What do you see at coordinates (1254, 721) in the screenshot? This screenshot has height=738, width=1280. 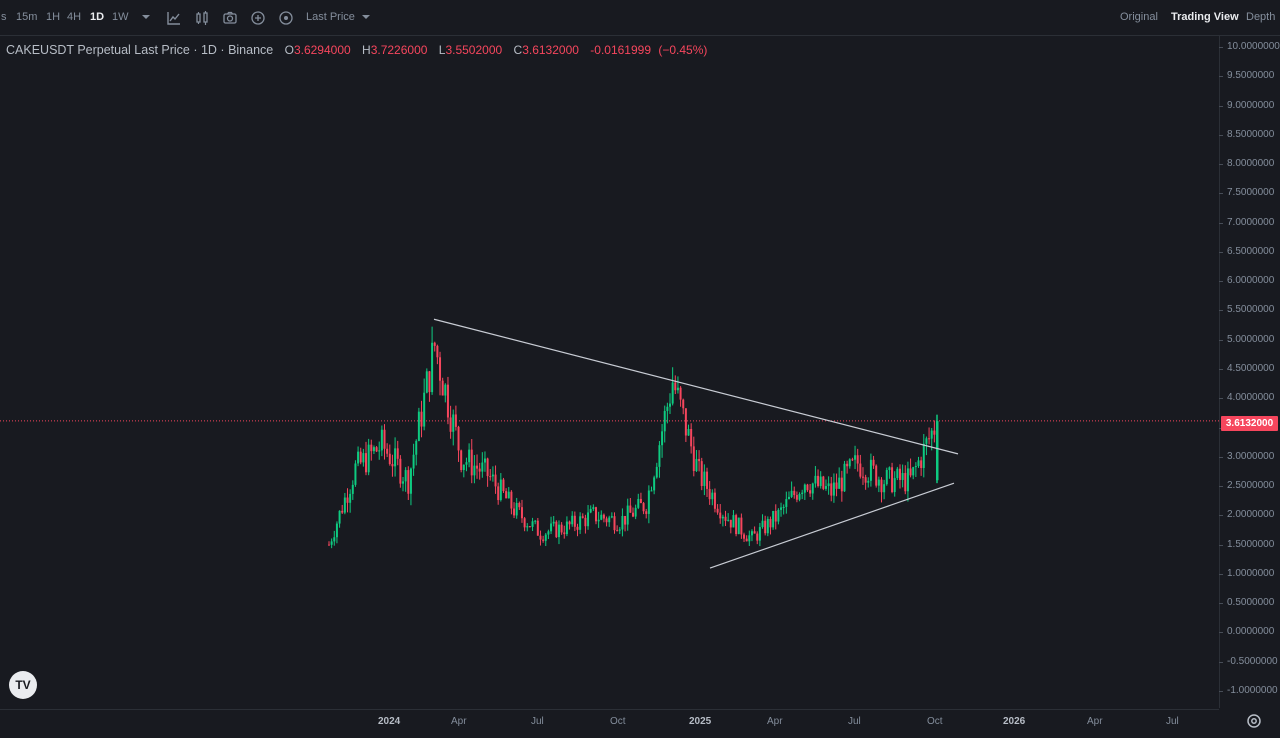 I see `chart-settings-icon` at bounding box center [1254, 721].